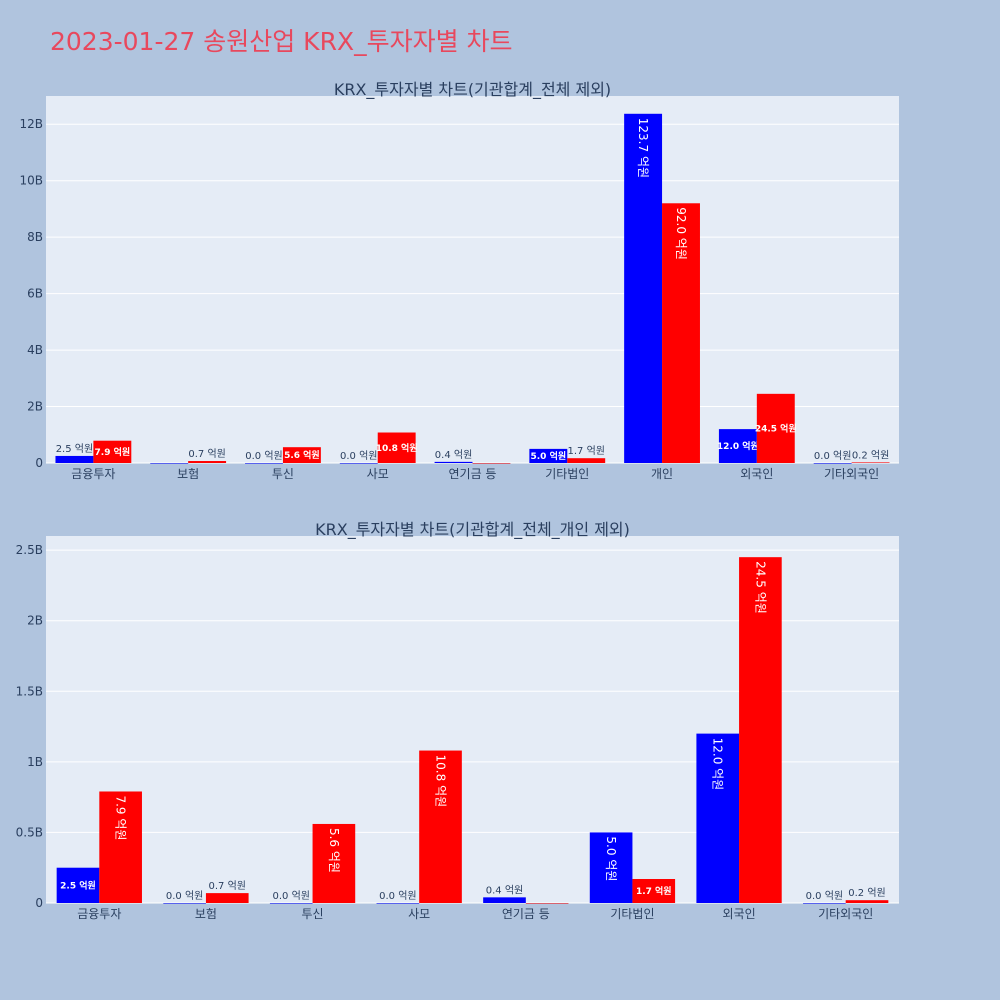 The width and height of the screenshot is (1000, 1000). What do you see at coordinates (35, 350) in the screenshot?
I see `y-tick-label: 4B` at bounding box center [35, 350].